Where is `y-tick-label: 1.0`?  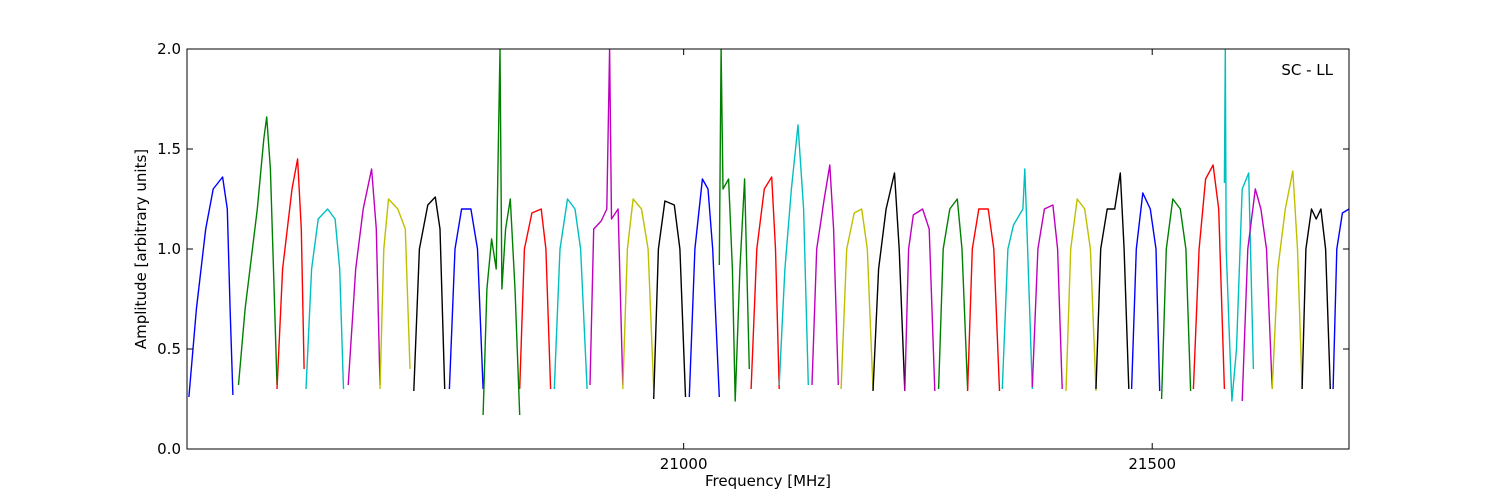
y-tick-label: 1.0 is located at coordinates (169, 249).